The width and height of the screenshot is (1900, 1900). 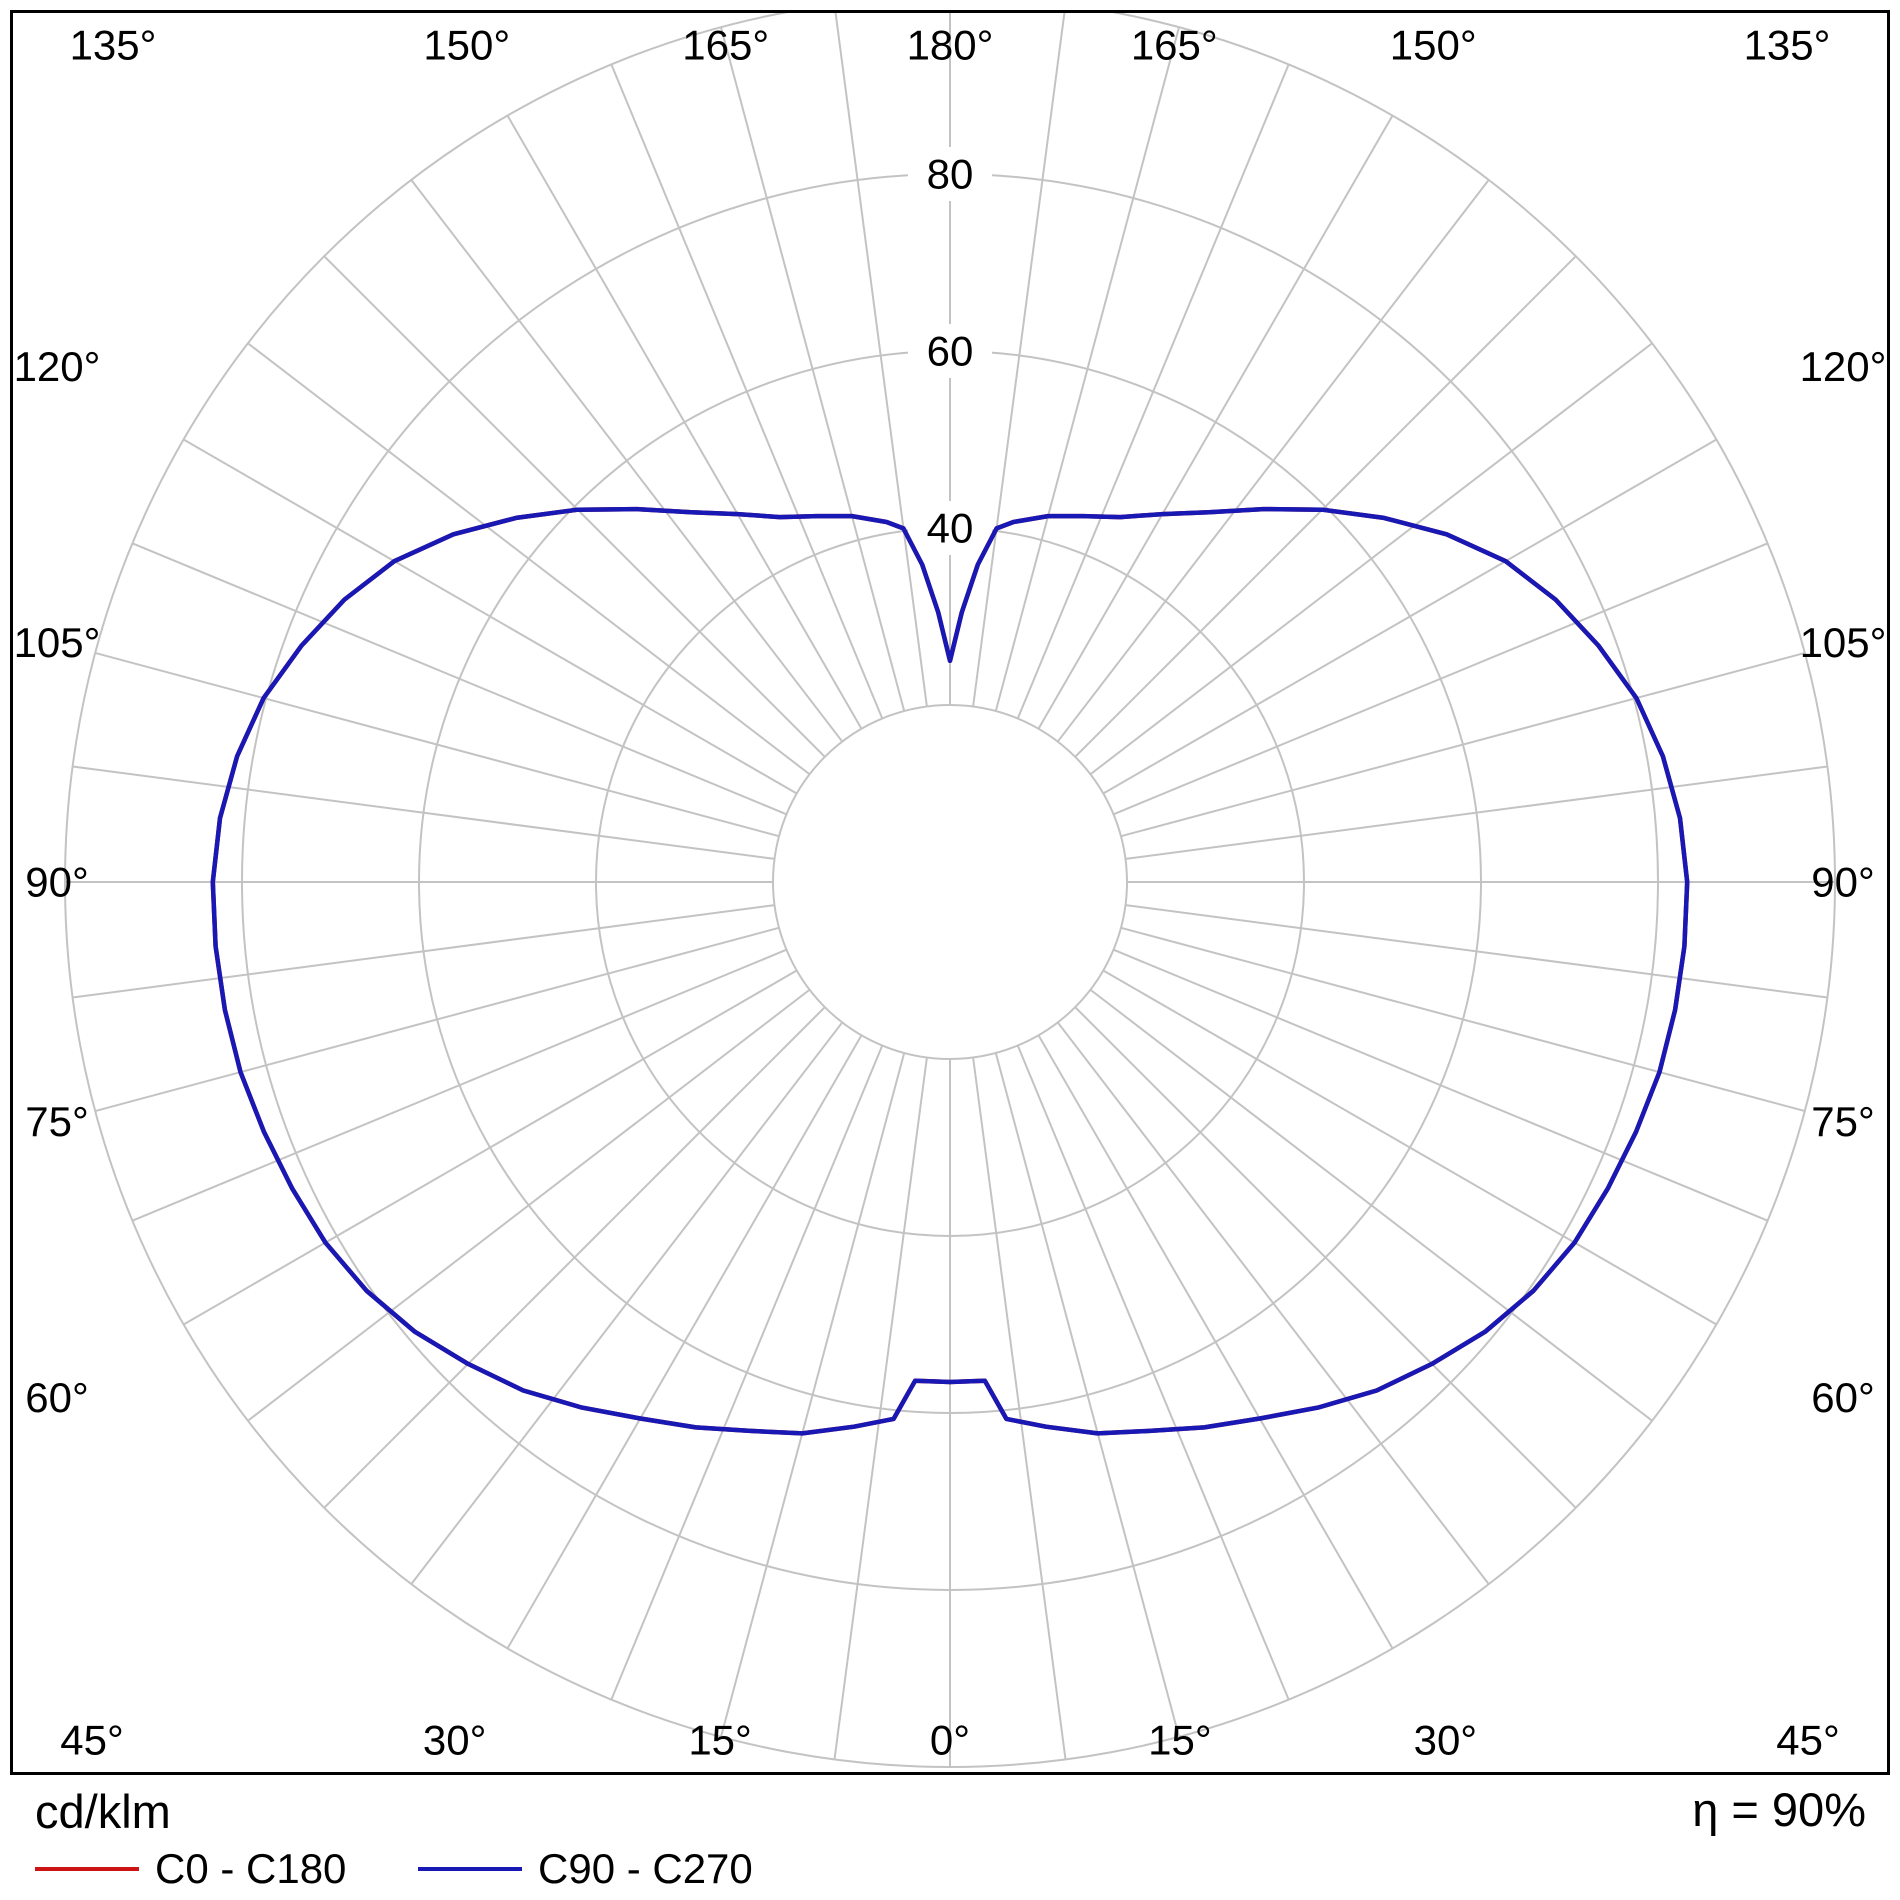 What do you see at coordinates (87, 1869) in the screenshot?
I see `legend-line-c0-c180` at bounding box center [87, 1869].